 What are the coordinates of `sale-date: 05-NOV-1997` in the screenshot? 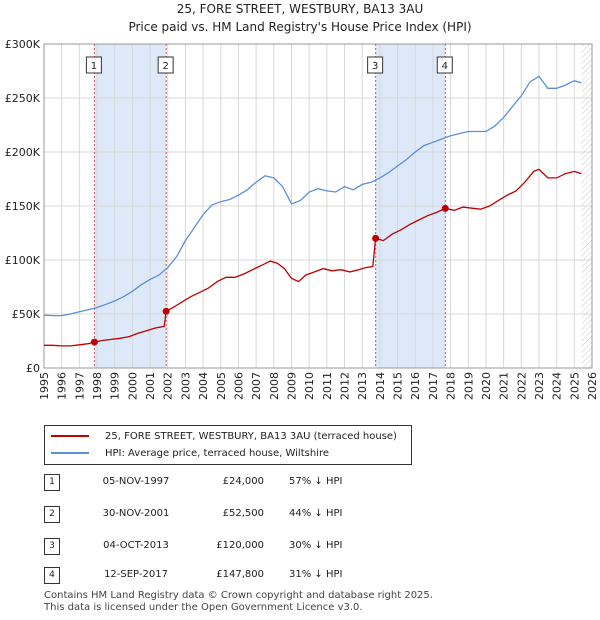 It's located at (136, 481).